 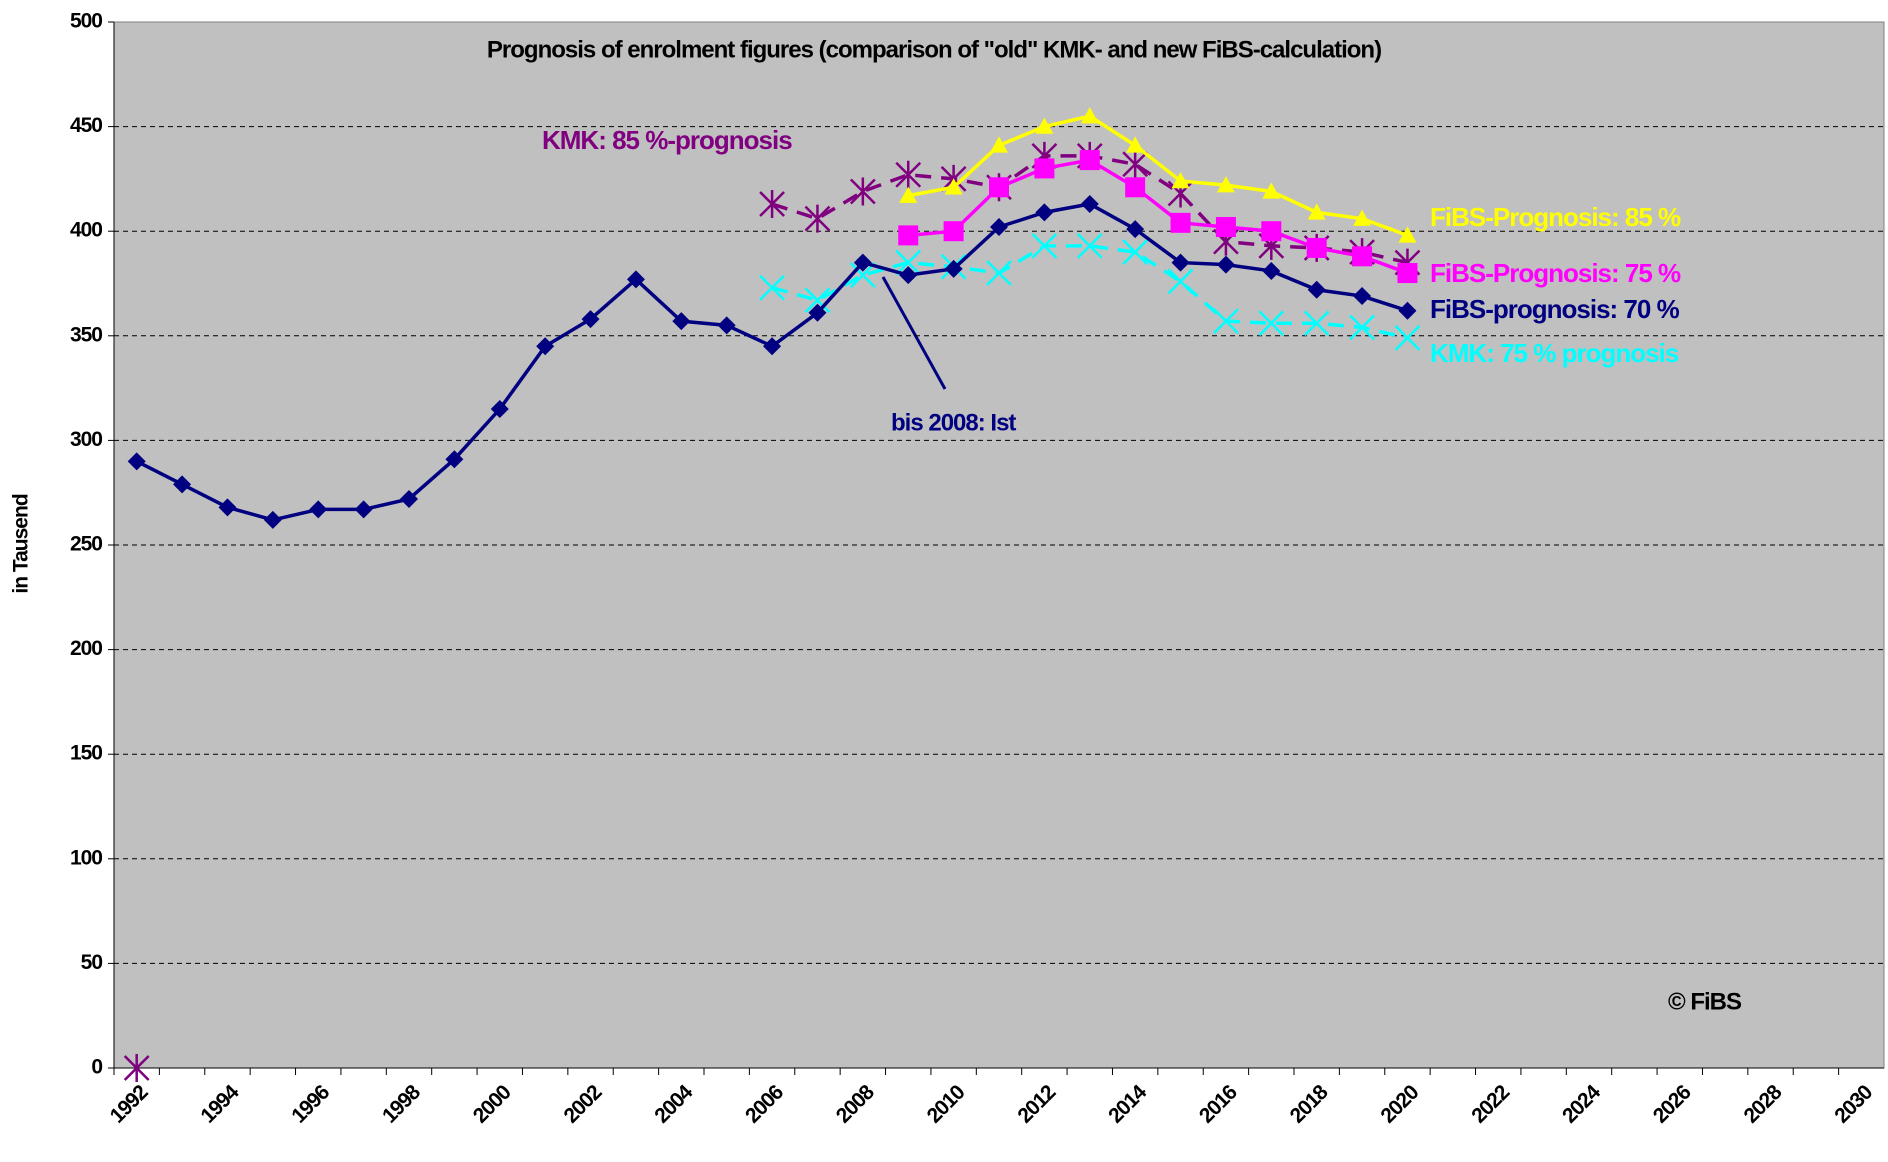 I want to click on legend-label: FiBS-prognosis: 70 %, so click(x=1555, y=309).